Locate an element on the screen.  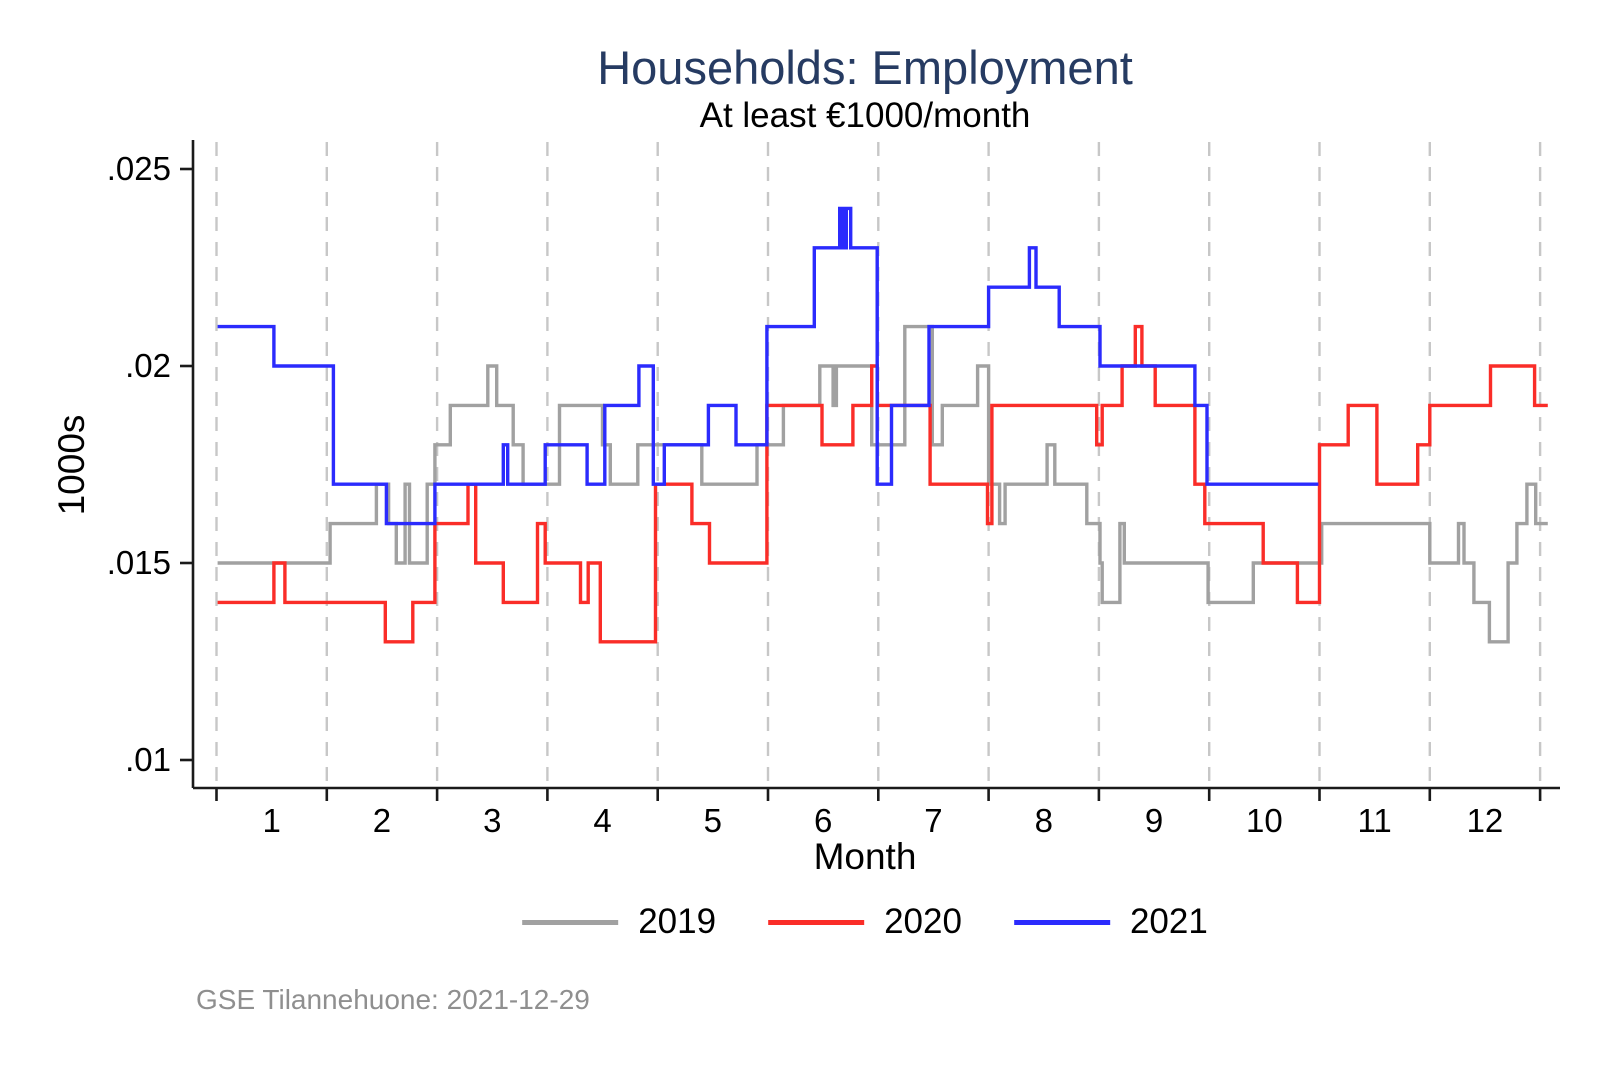
legend-item-2019: 2019 is located at coordinates (619, 922).